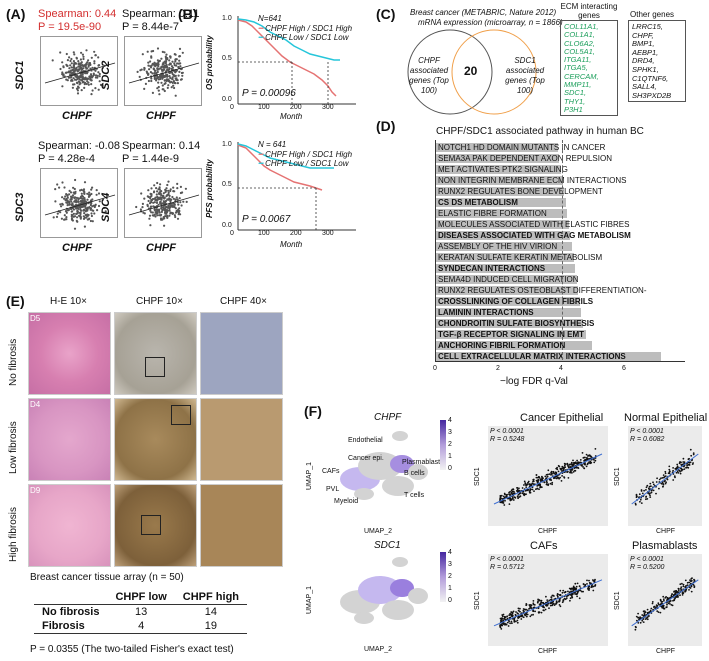  Describe the element at coordinates (494, 72) in the screenshot. I see `venn-right-circle` at that location.